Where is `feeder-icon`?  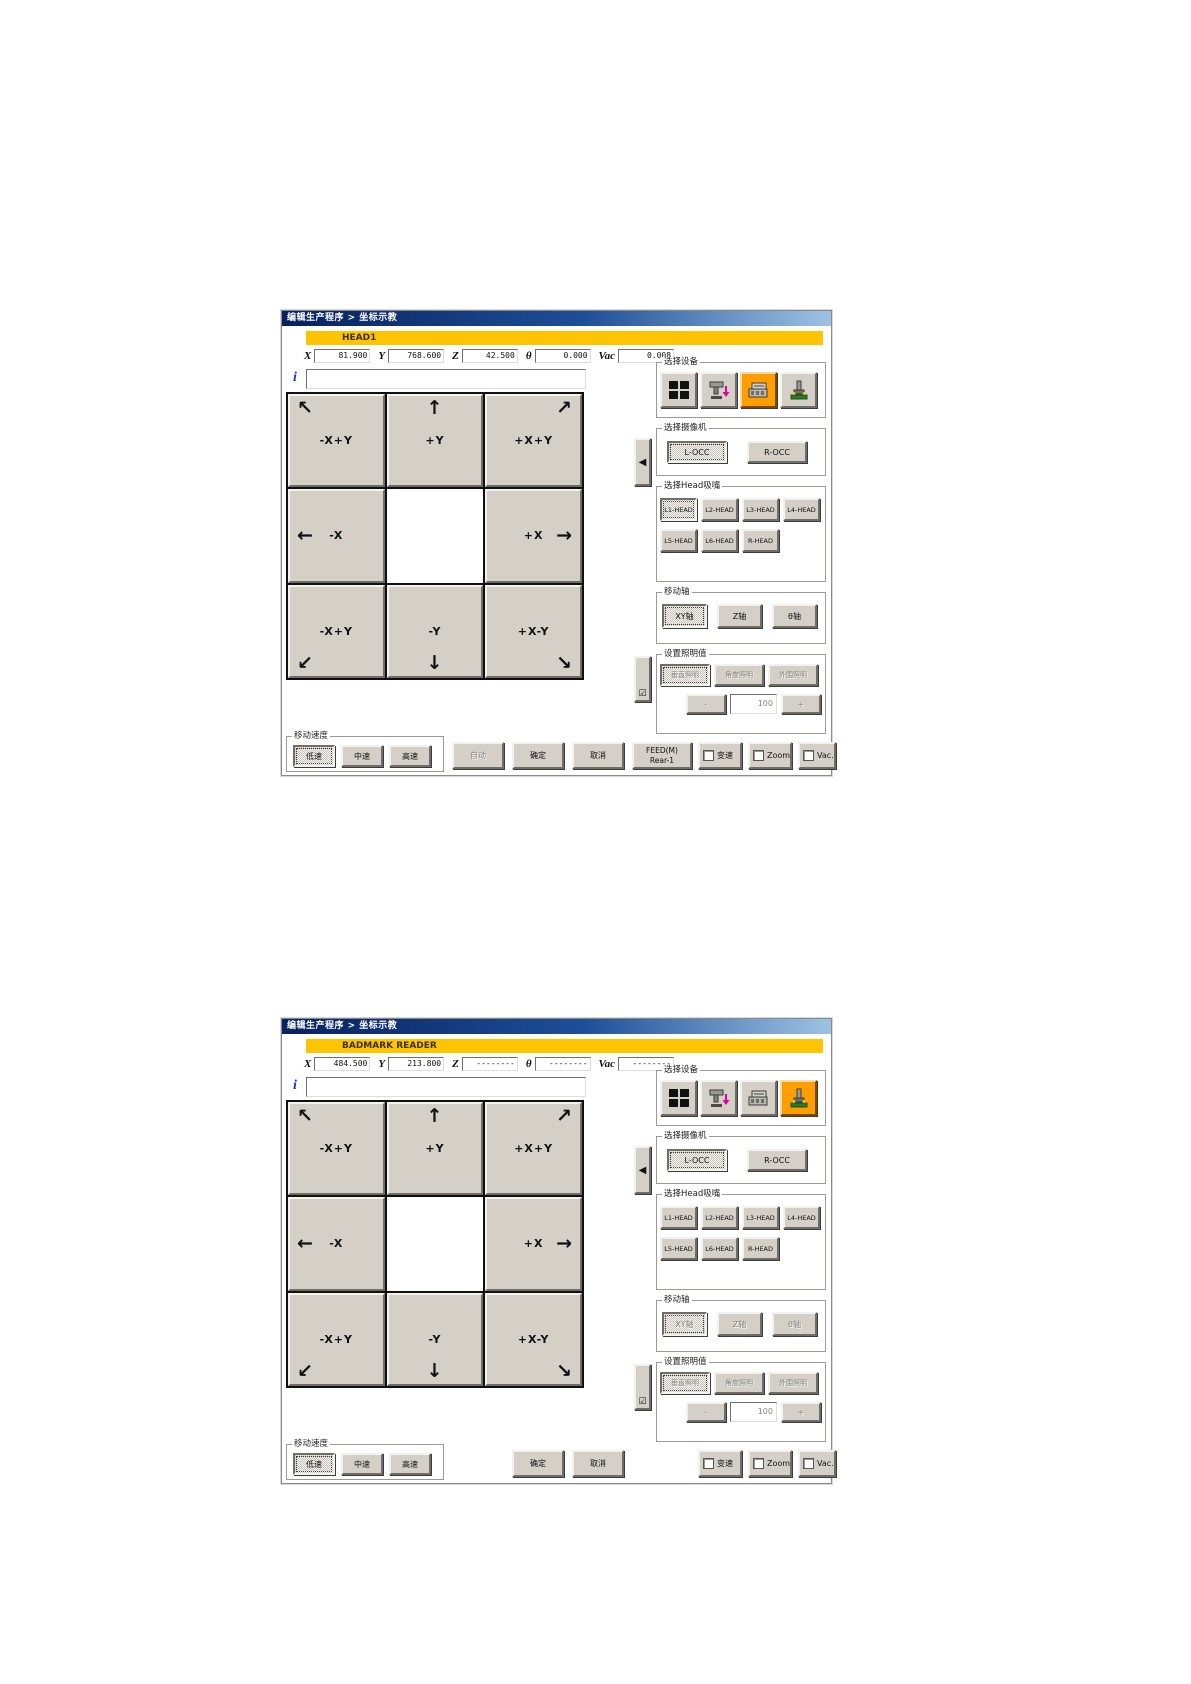
feeder-icon is located at coordinates (757, 390).